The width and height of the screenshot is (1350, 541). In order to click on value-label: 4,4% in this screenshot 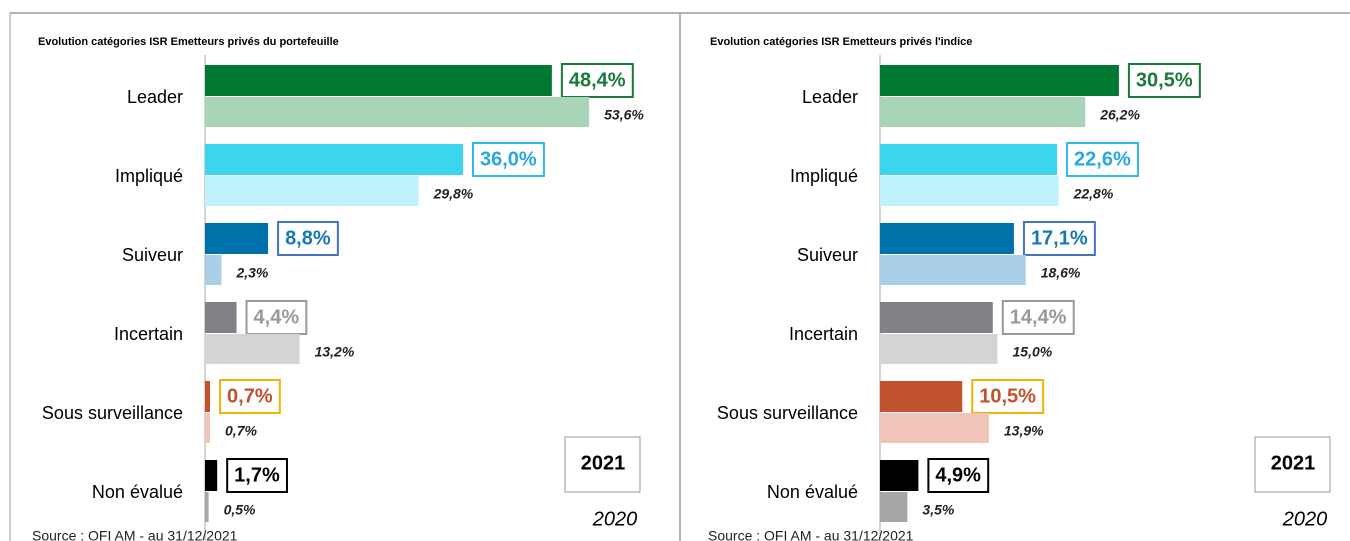, I will do `click(277, 317)`.